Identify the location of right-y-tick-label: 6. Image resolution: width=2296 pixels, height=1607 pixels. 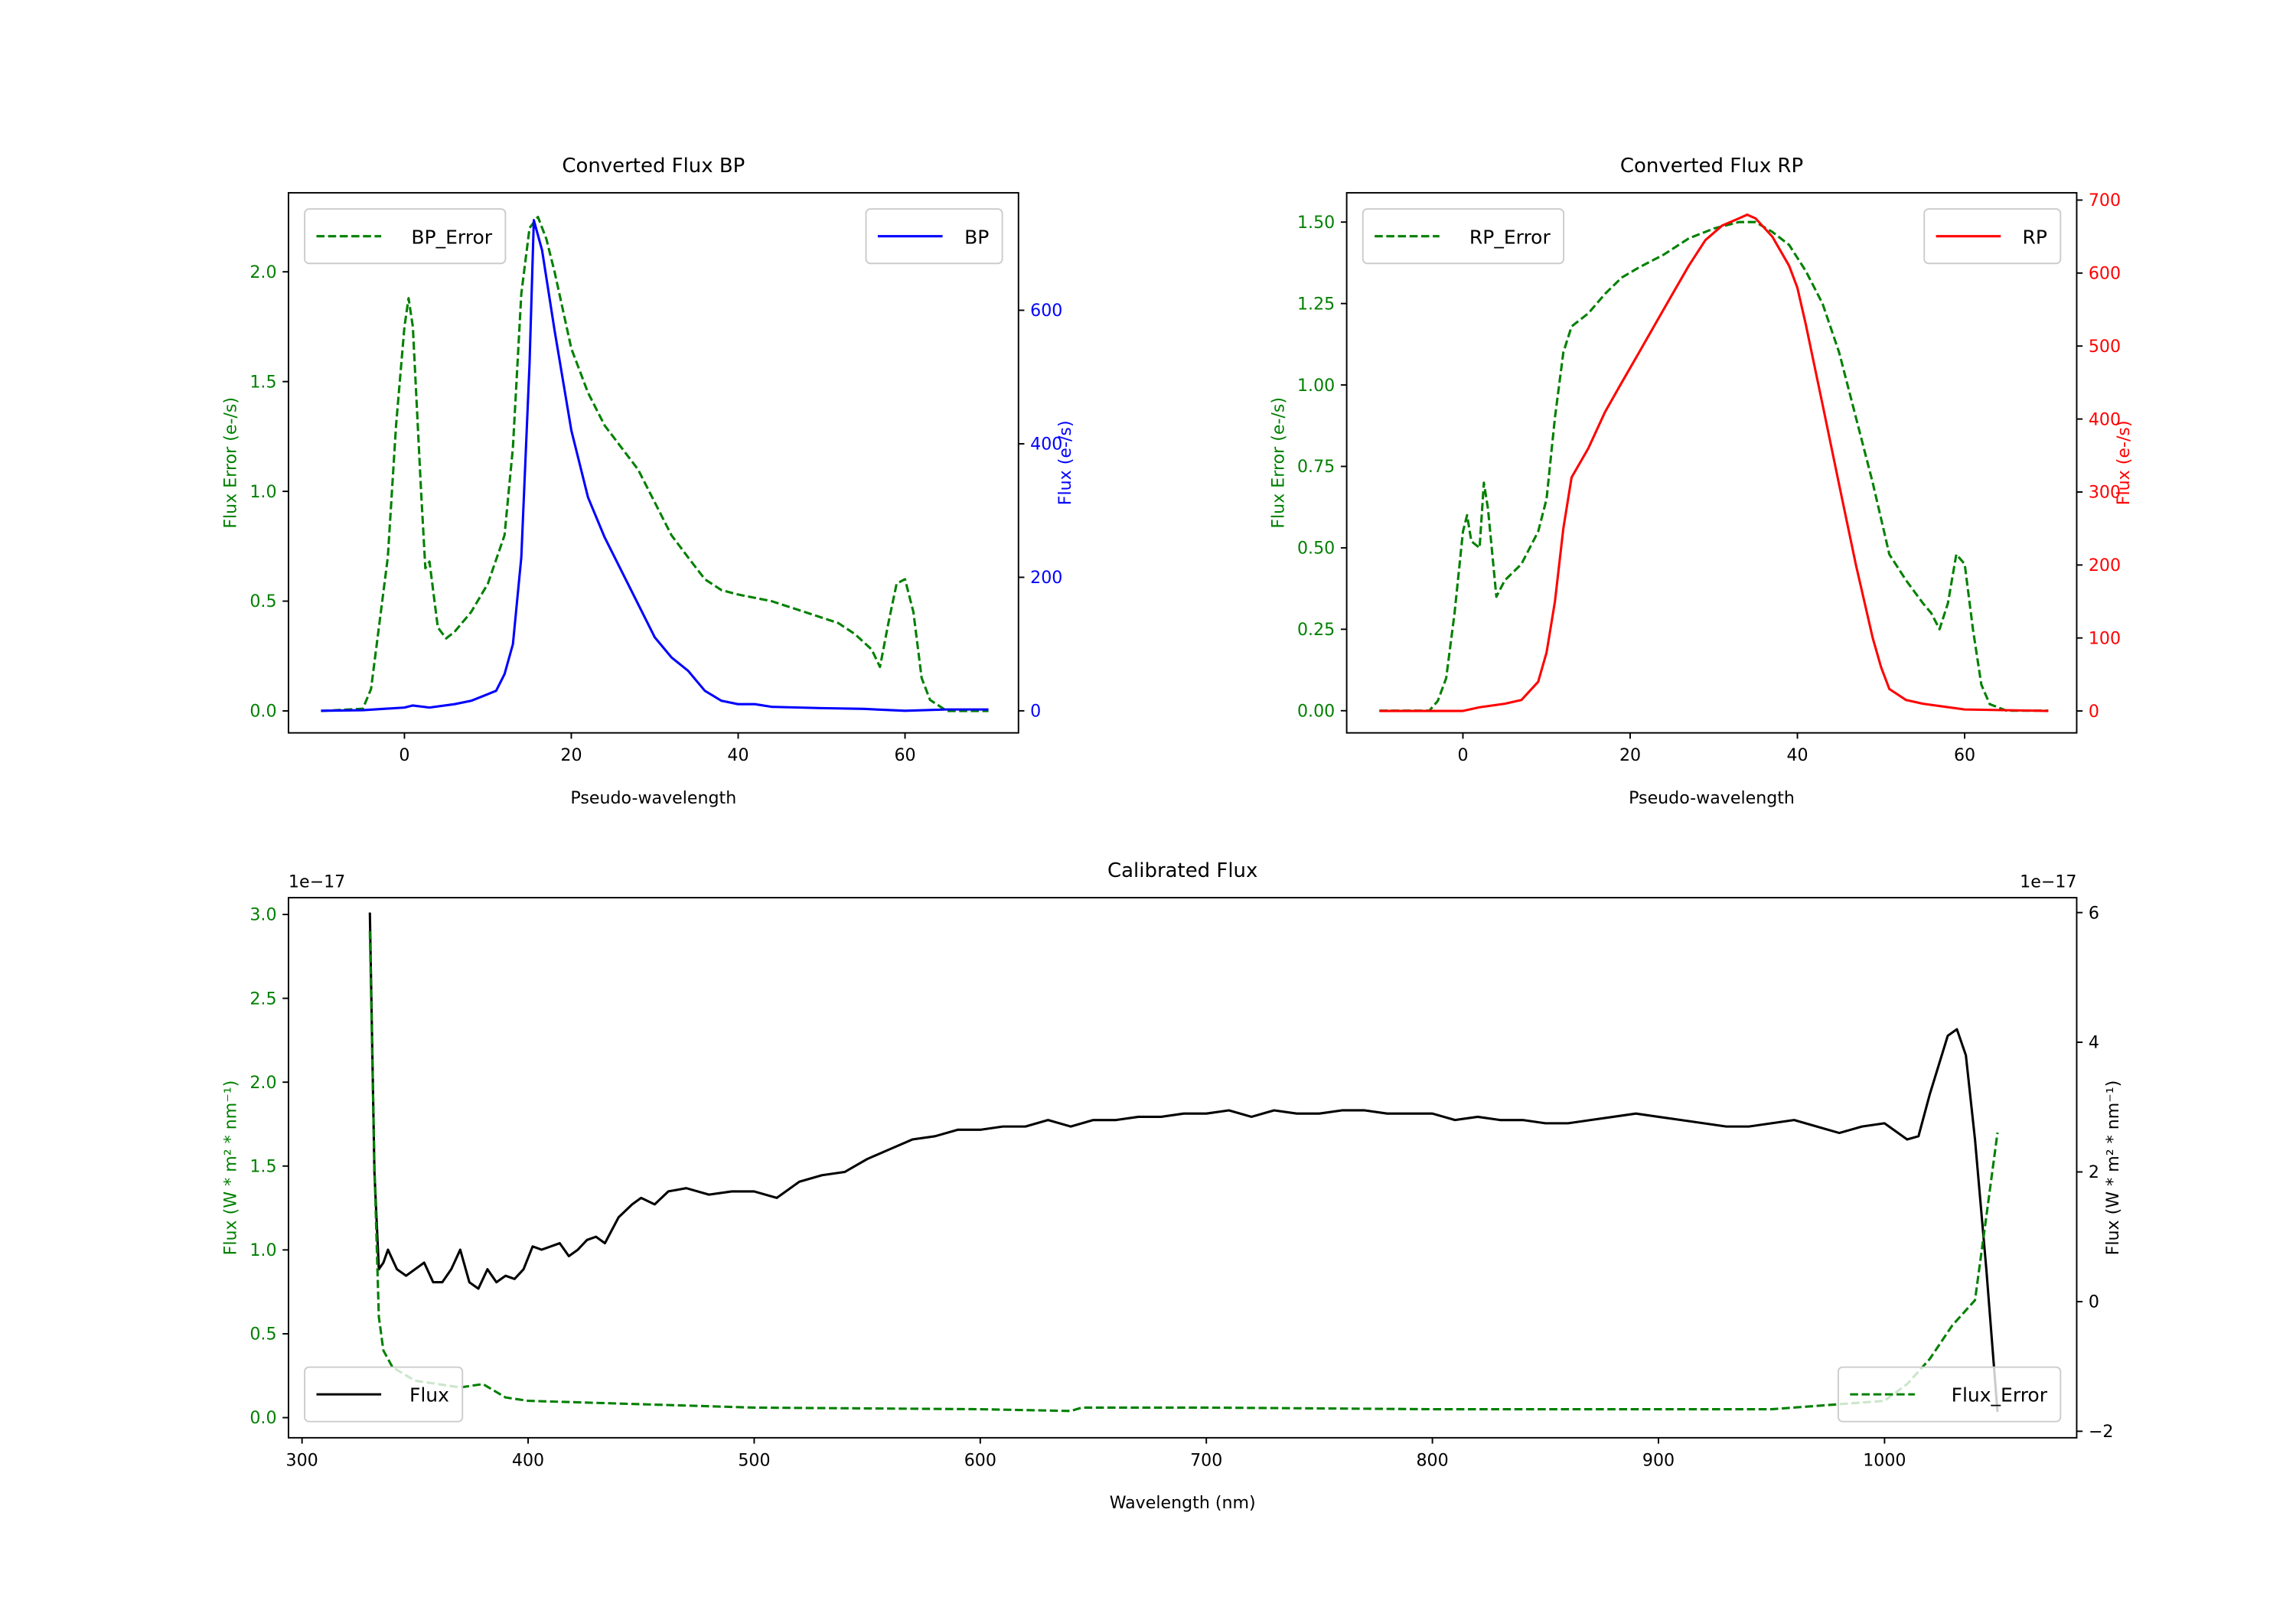
(2094, 913).